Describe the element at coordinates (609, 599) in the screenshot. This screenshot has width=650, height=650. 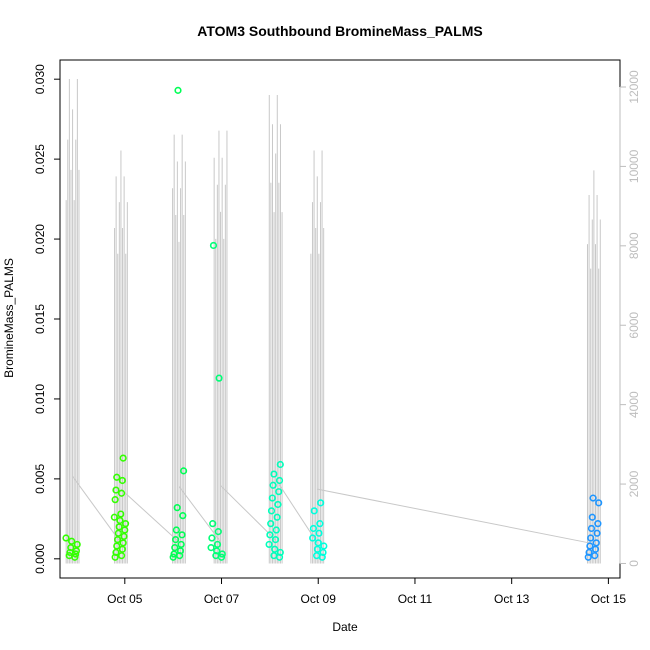
I see `x-tick-label: Oct 15` at that location.